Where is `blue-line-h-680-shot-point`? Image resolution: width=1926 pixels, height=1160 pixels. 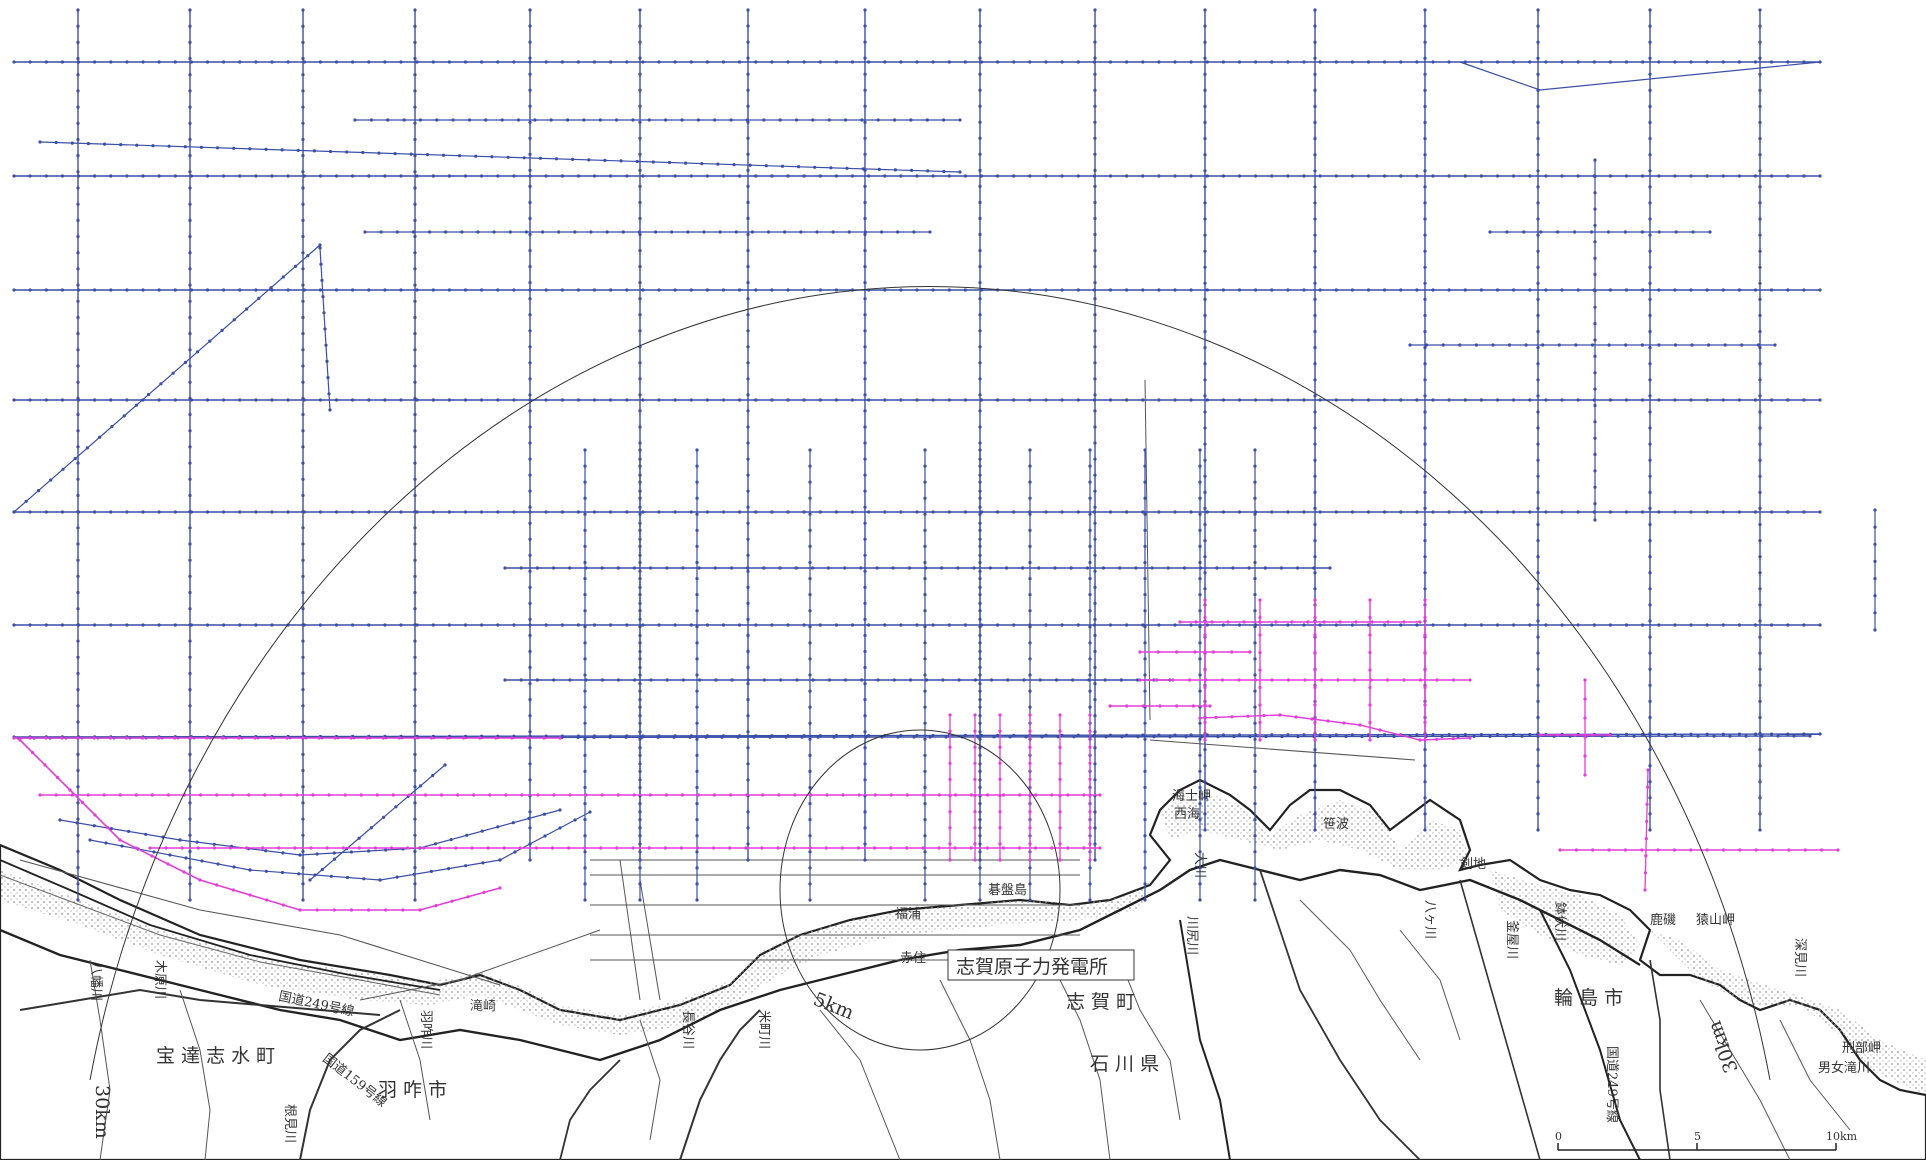 blue-line-h-680-shot-point is located at coordinates (537, 680).